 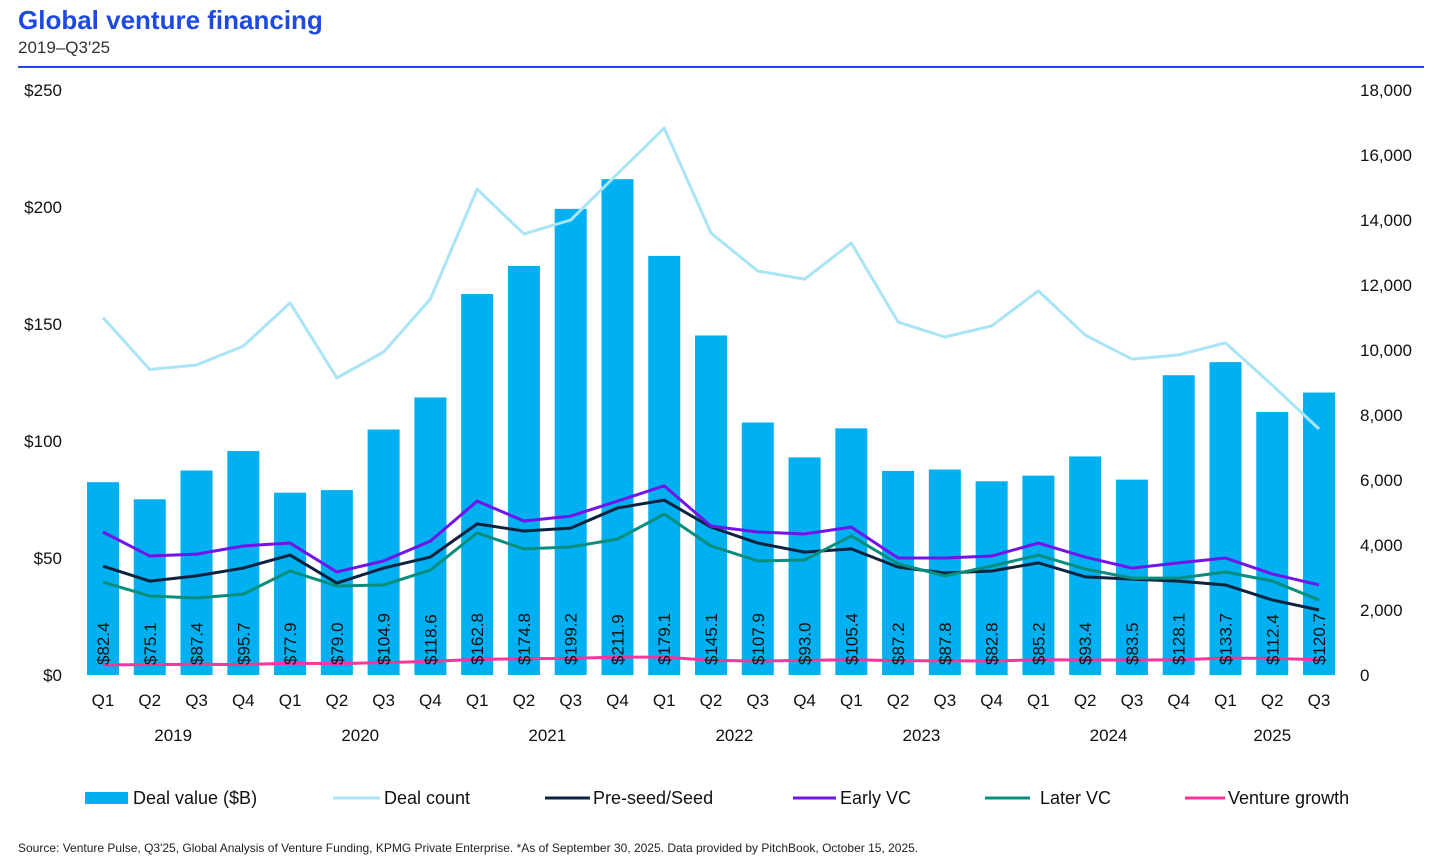 What do you see at coordinates (922, 735) in the screenshot?
I see `year-label: 2023` at bounding box center [922, 735].